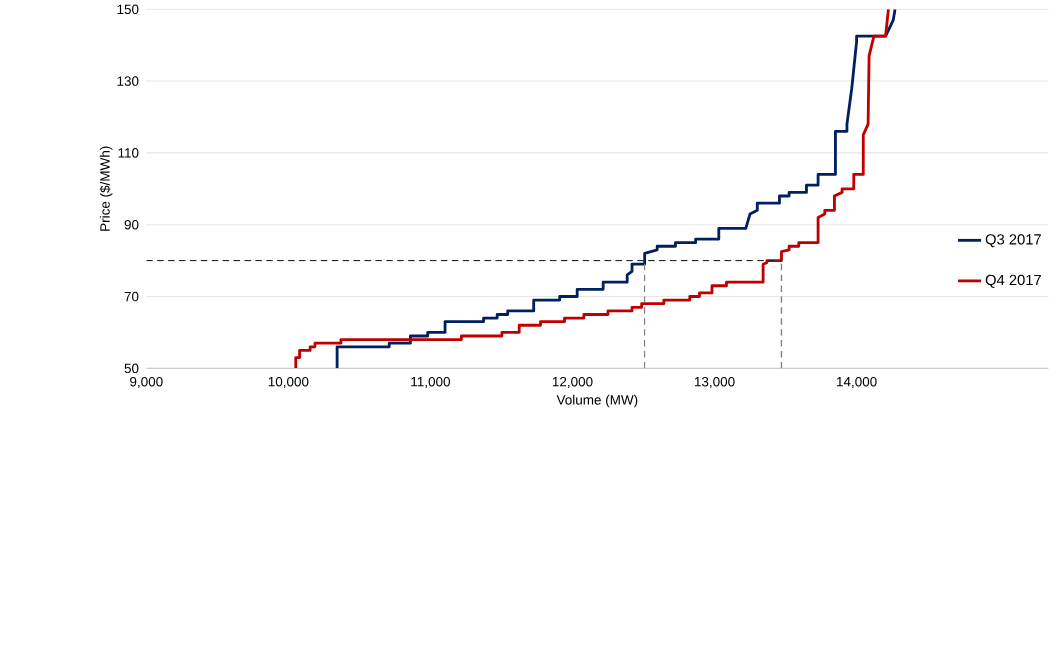 The image size is (1049, 648). Describe the element at coordinates (146, 382) in the screenshot. I see `x-tick-label: 9,000` at that location.